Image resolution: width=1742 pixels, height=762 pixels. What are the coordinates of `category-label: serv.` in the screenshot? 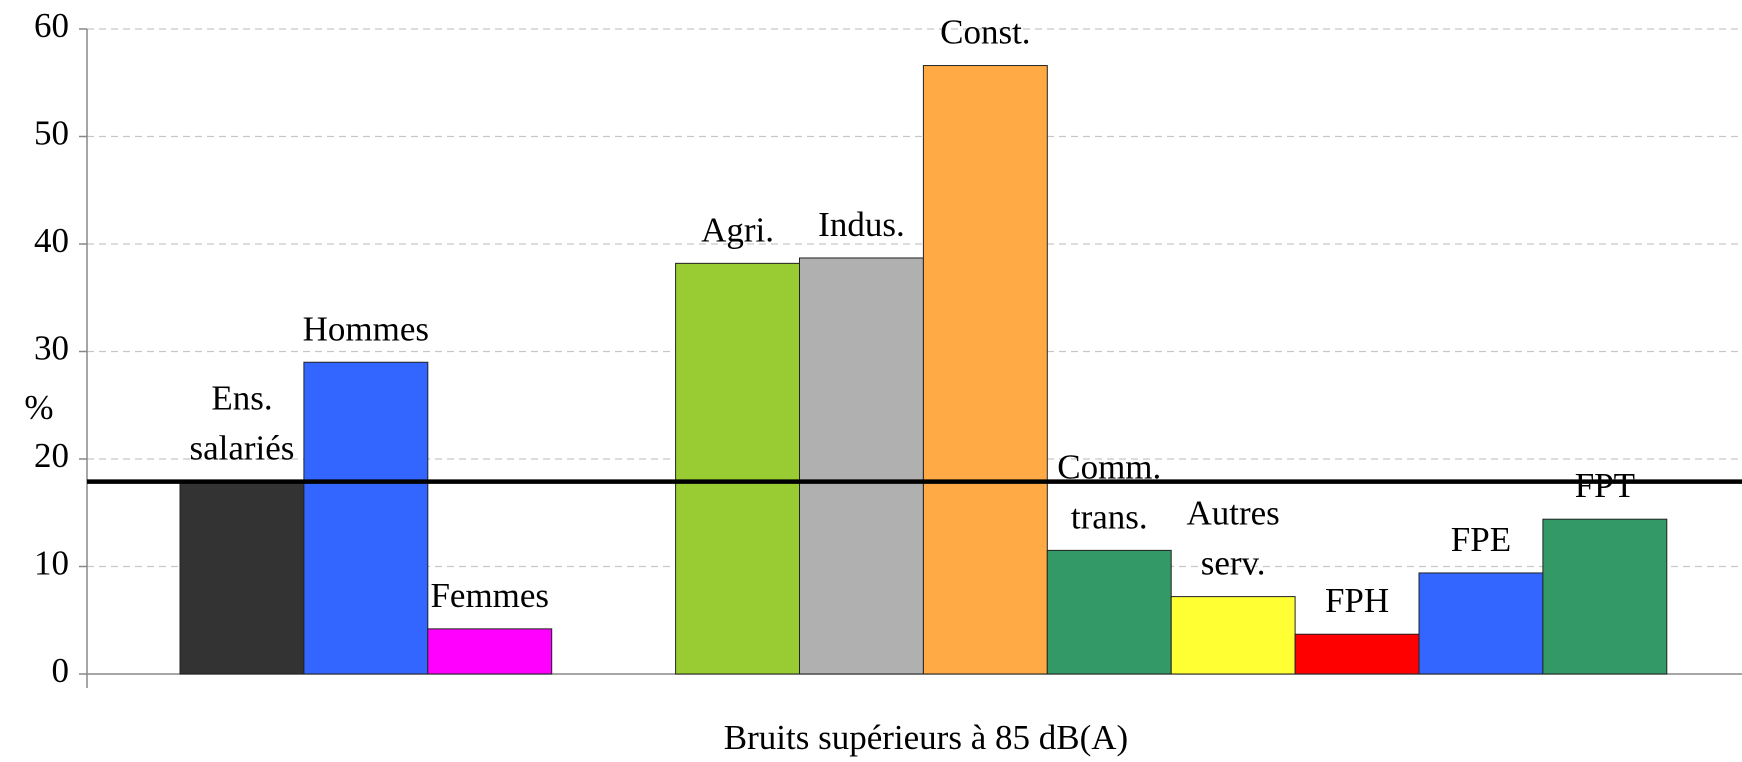 It's located at (1233, 563).